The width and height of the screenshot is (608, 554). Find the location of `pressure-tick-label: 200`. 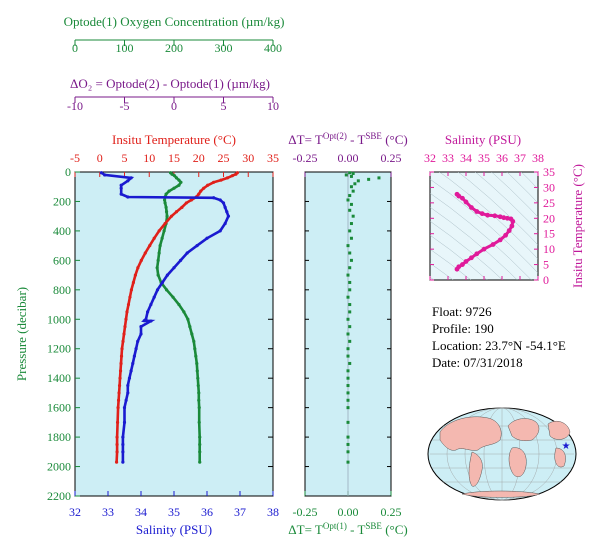

pressure-tick-label: 200 is located at coordinates (62, 201).